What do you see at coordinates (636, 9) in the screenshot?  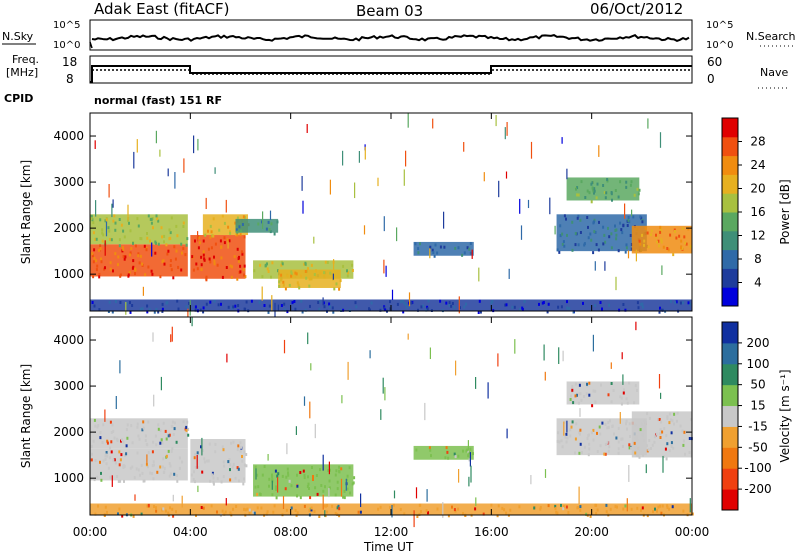 I see `date-label: 06/Oct/2012` at bounding box center [636, 9].